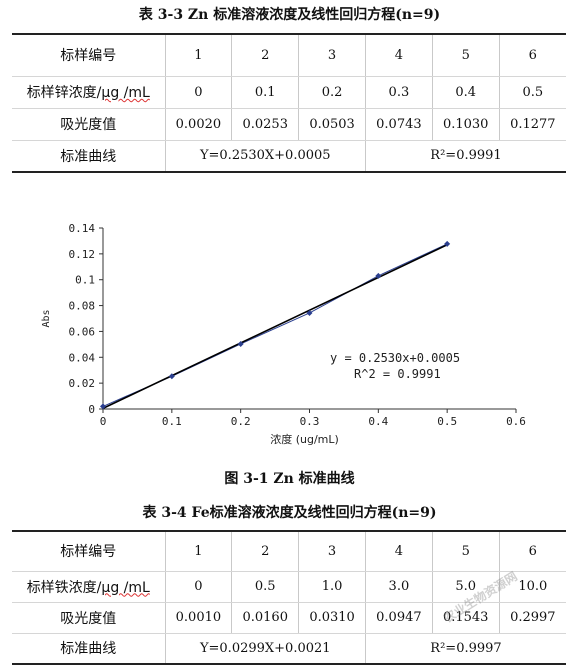  Describe the element at coordinates (241, 421) in the screenshot. I see `x-tick-label: 0.2` at that location.